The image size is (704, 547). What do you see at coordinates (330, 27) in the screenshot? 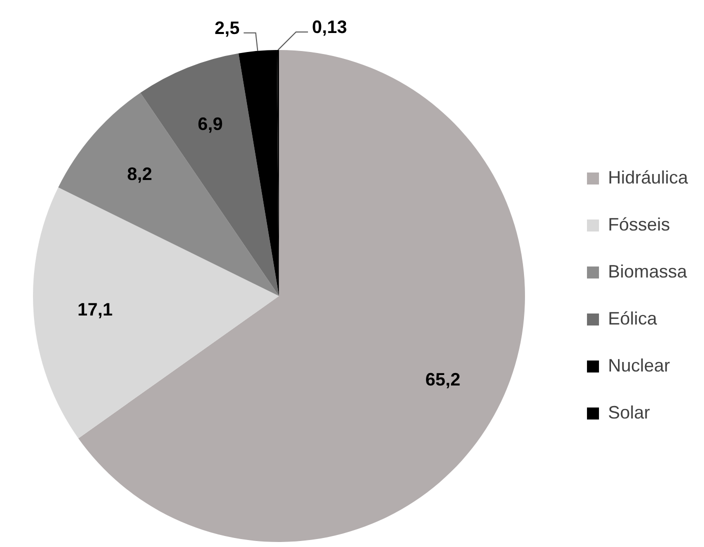
I see `data-label: 0,13` at bounding box center [330, 27].